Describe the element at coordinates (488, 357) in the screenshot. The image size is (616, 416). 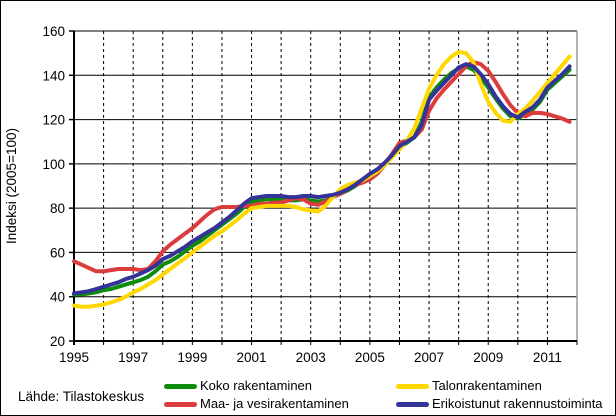
I see `x-tick-label: 2009` at that location.